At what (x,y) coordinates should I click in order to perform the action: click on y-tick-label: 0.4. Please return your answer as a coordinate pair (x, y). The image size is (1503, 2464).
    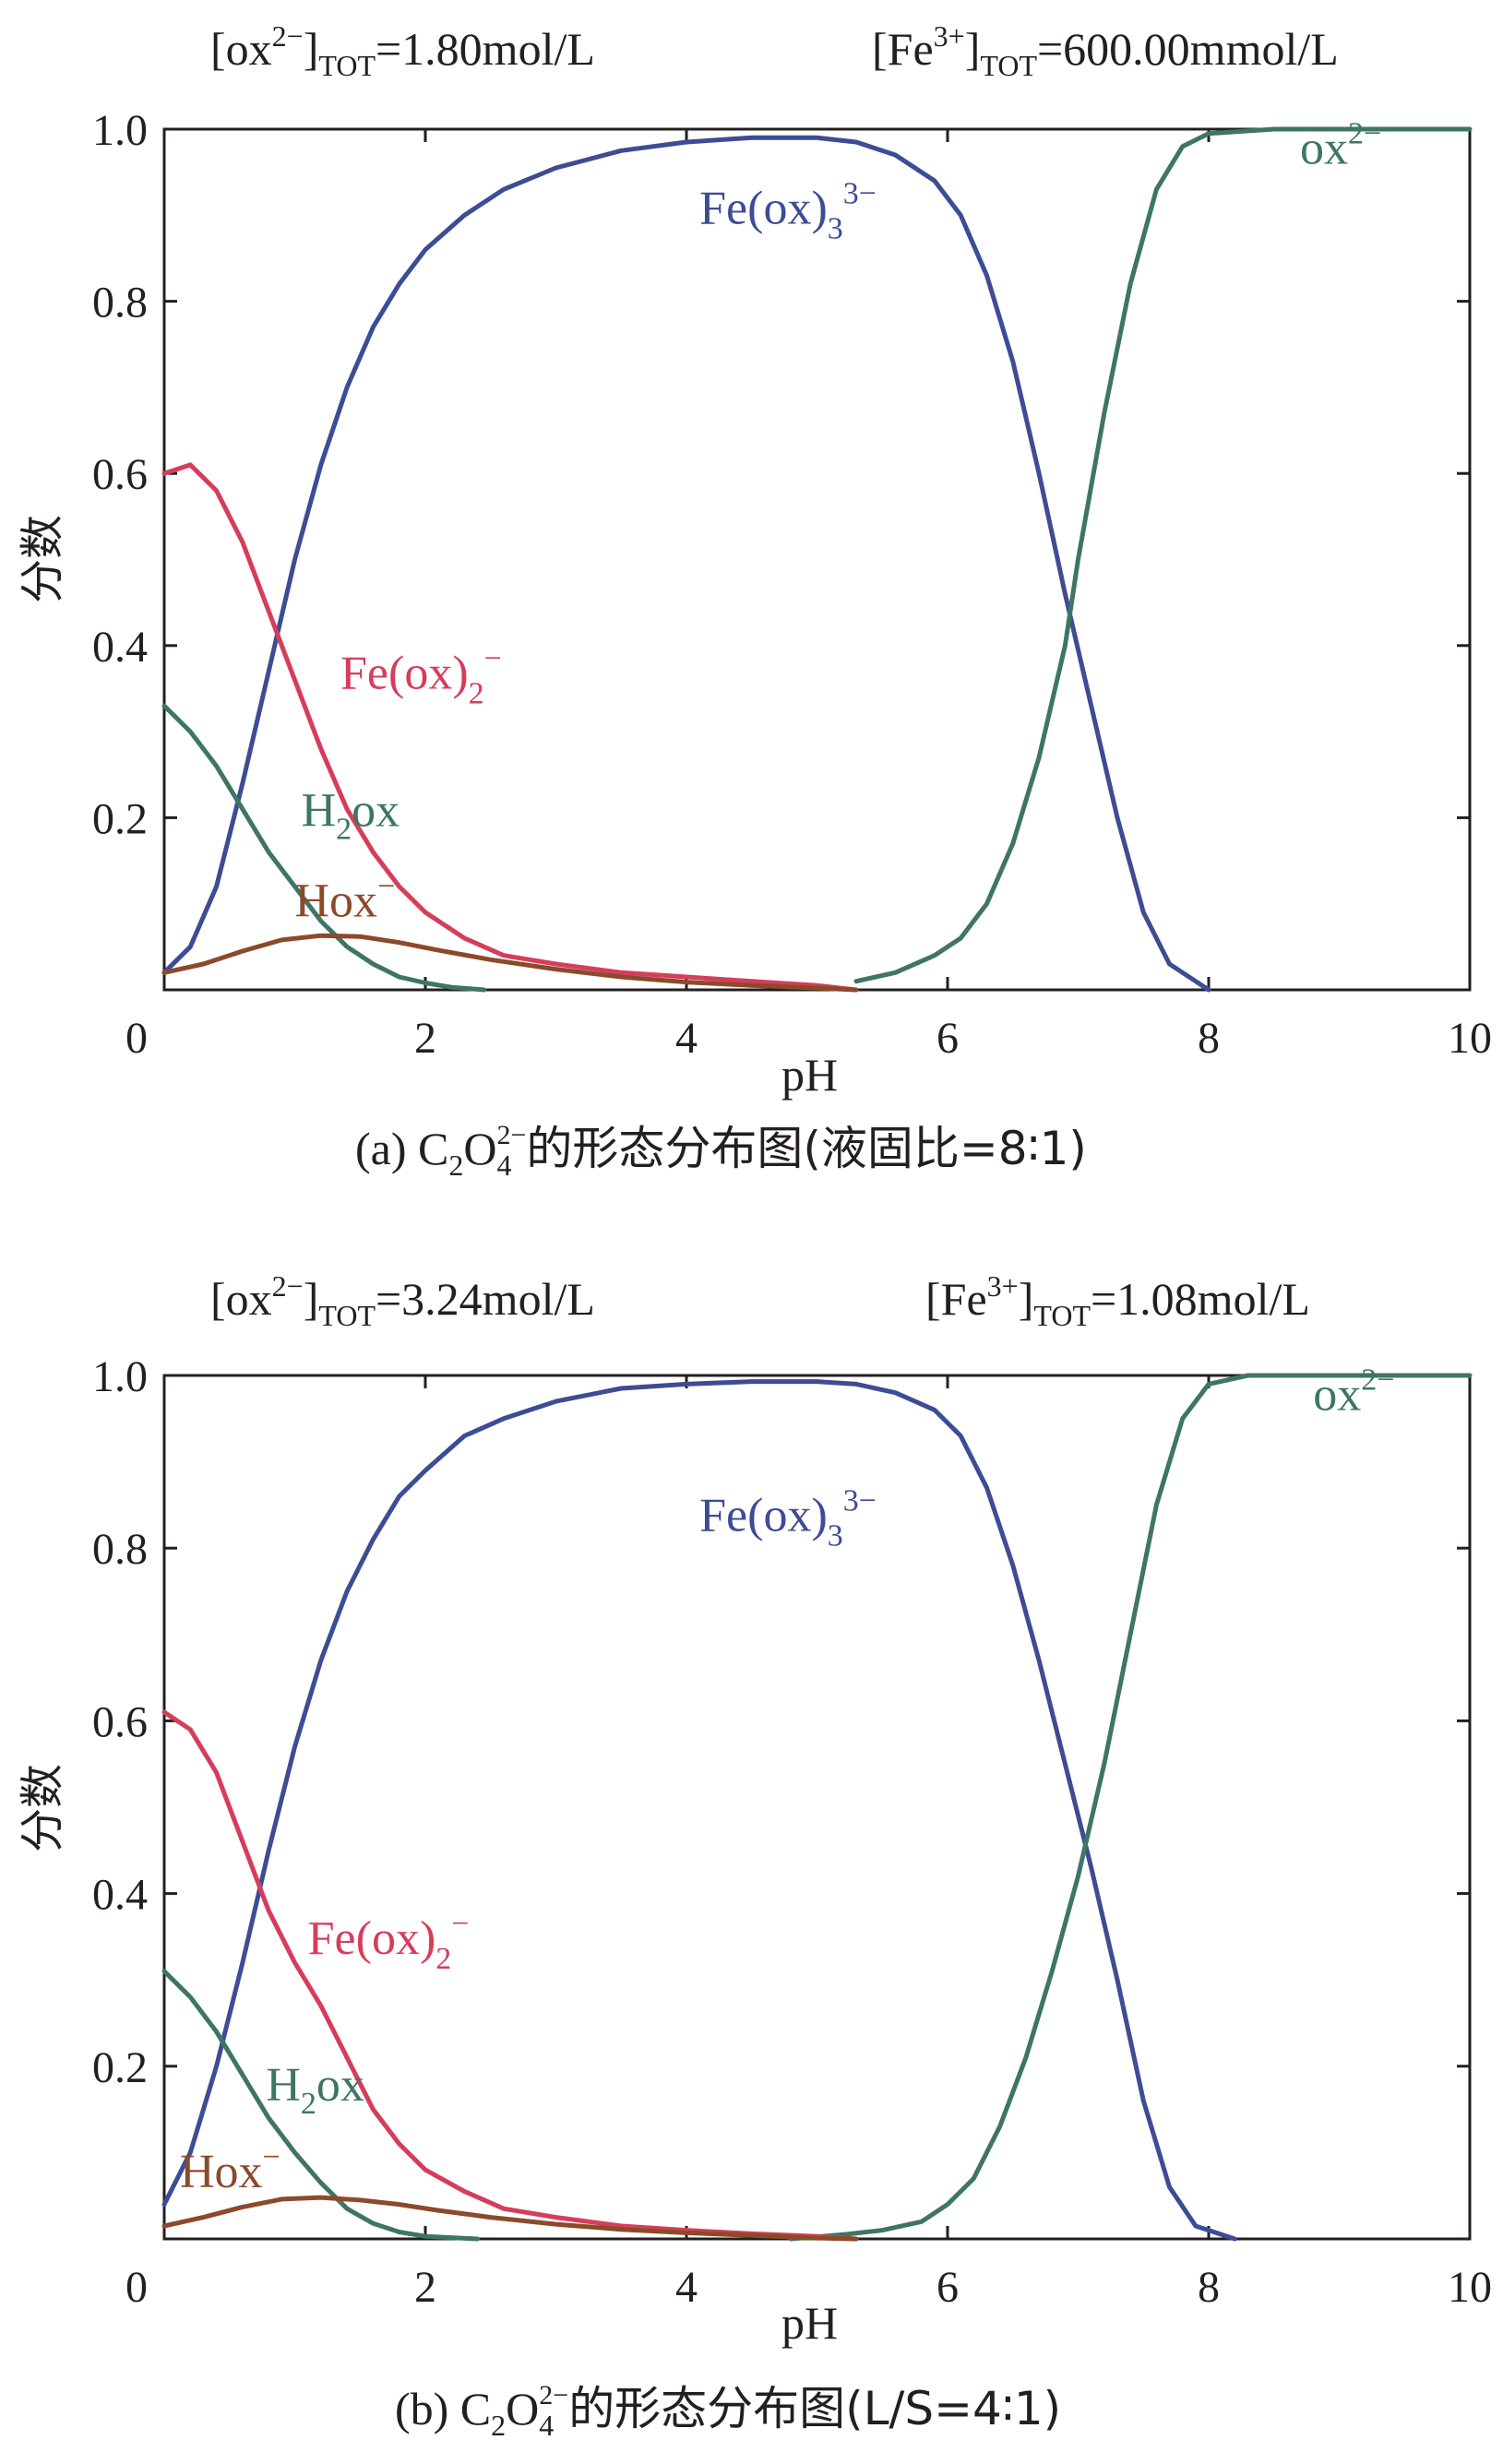
    Looking at the image, I should click on (120, 1895).